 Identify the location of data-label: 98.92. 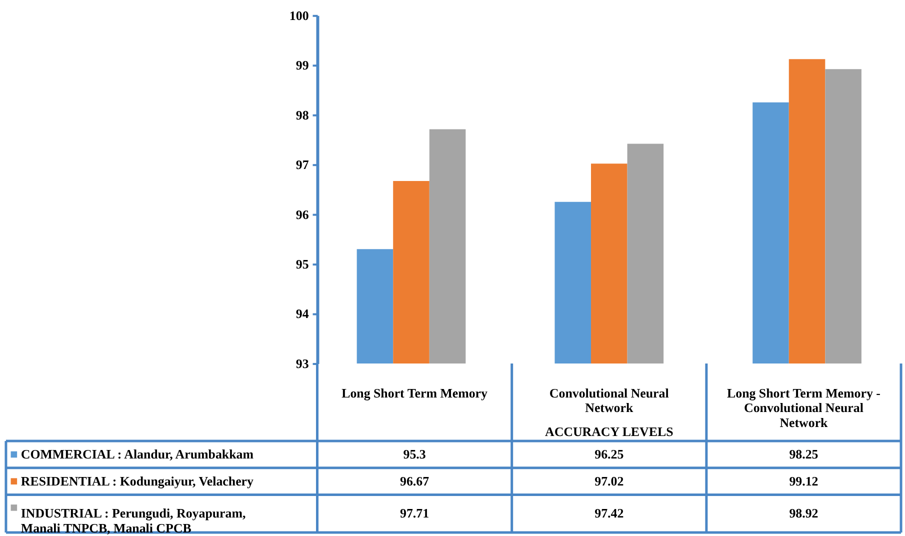
(803, 513).